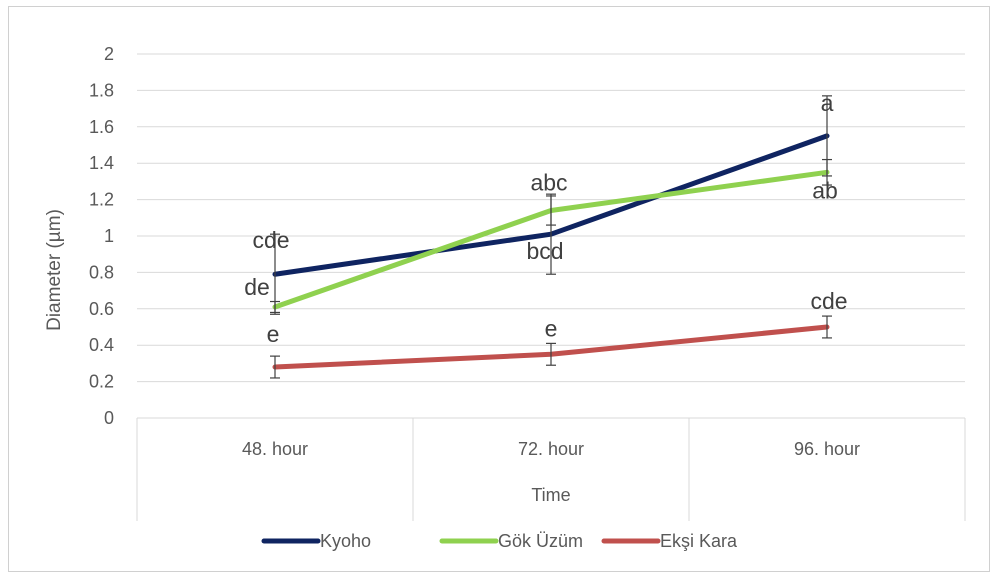 The height and width of the screenshot is (581, 1000). I want to click on legend-item: Kyoho, so click(316, 541).